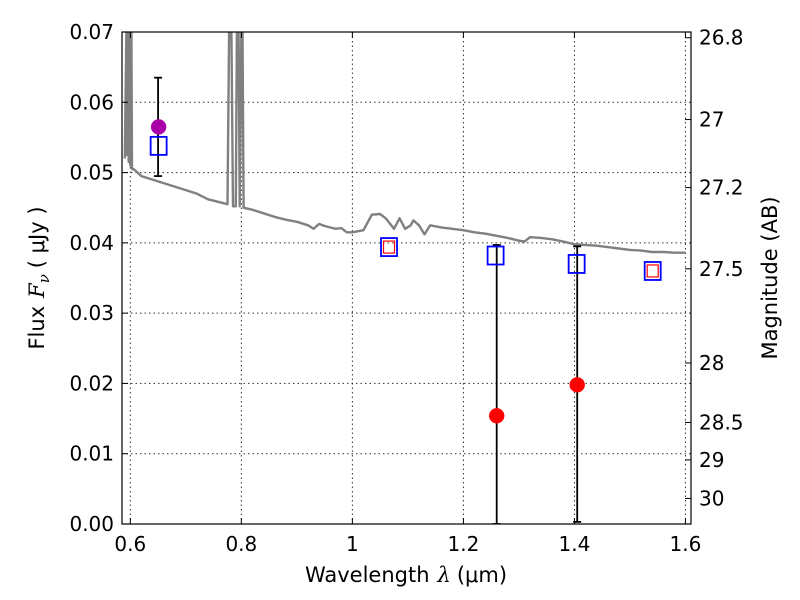 This screenshot has width=800, height=600. What do you see at coordinates (721, 269) in the screenshot?
I see `y2-tick-label: 27.5` at bounding box center [721, 269].